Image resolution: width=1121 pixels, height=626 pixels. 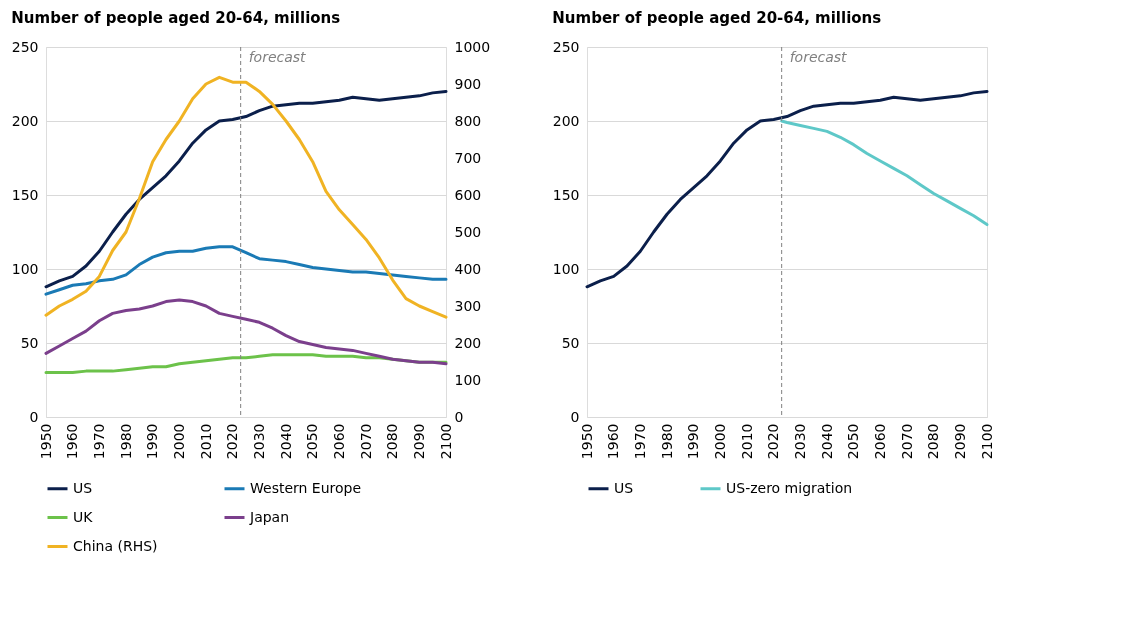 What do you see at coordinates (269, 516) in the screenshot?
I see `legend-label: Japan` at bounding box center [269, 516].